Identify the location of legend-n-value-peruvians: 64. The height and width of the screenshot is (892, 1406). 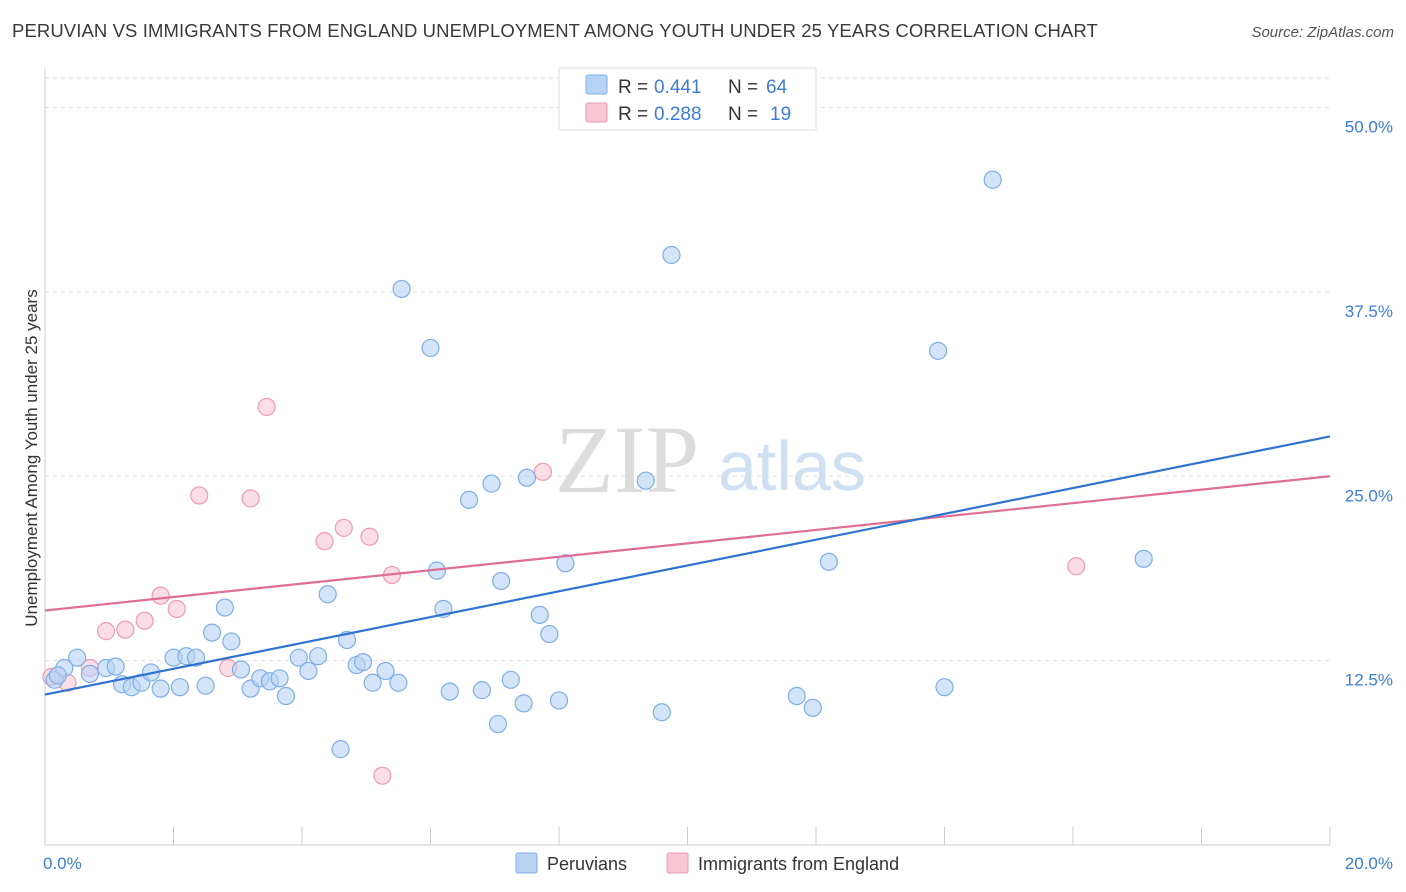
(777, 87).